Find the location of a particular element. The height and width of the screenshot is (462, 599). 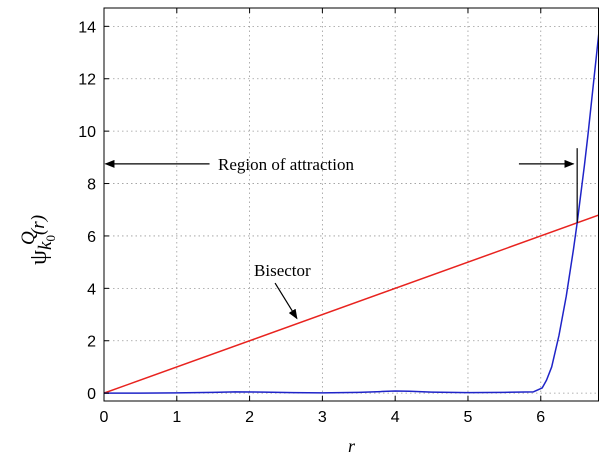

y-label-subscript-0: 0 is located at coordinates (50, 238).